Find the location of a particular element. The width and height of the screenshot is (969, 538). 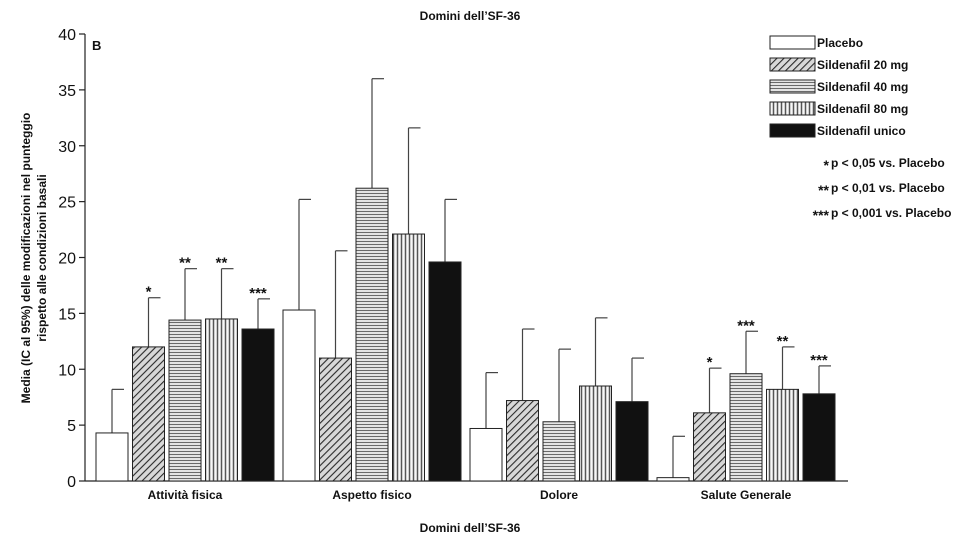

legend-label: Sildenafil unico is located at coordinates (861, 131).